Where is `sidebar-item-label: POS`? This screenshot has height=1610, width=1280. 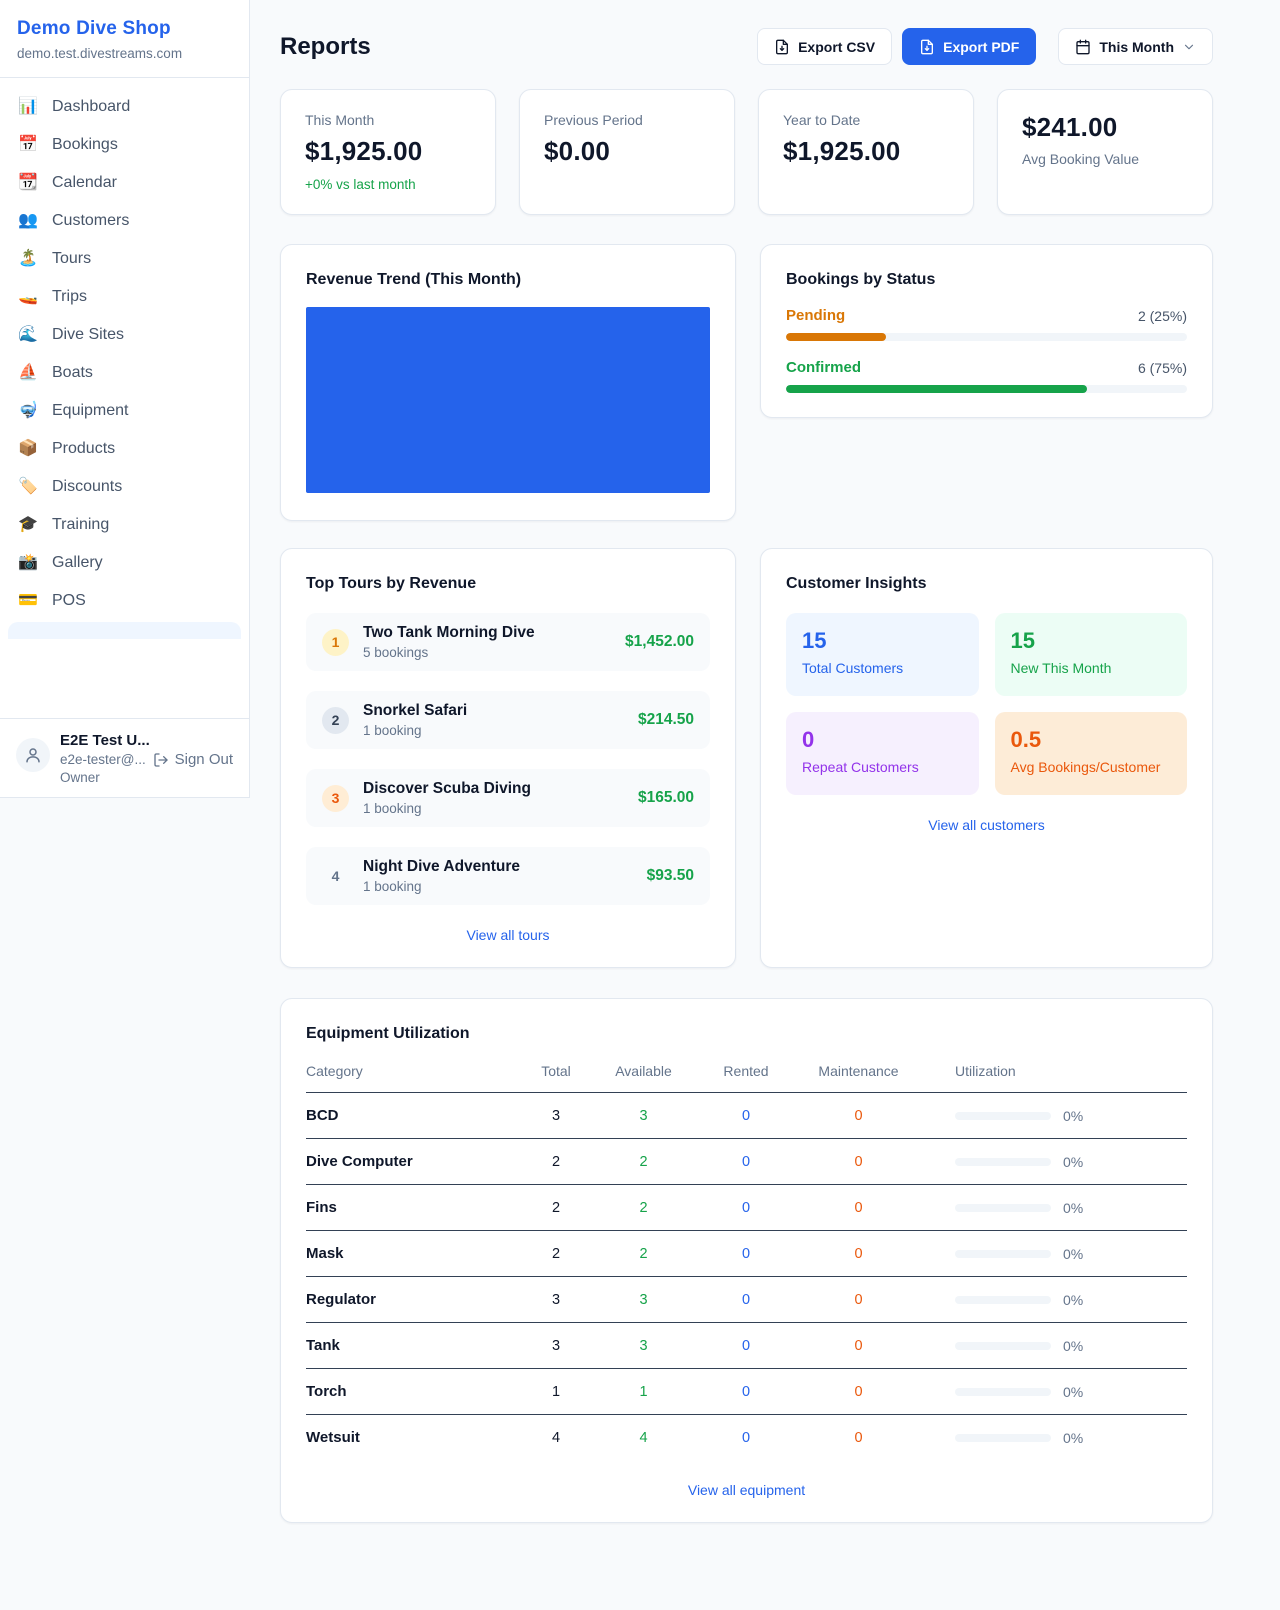 sidebar-item-label: POS is located at coordinates (69, 600).